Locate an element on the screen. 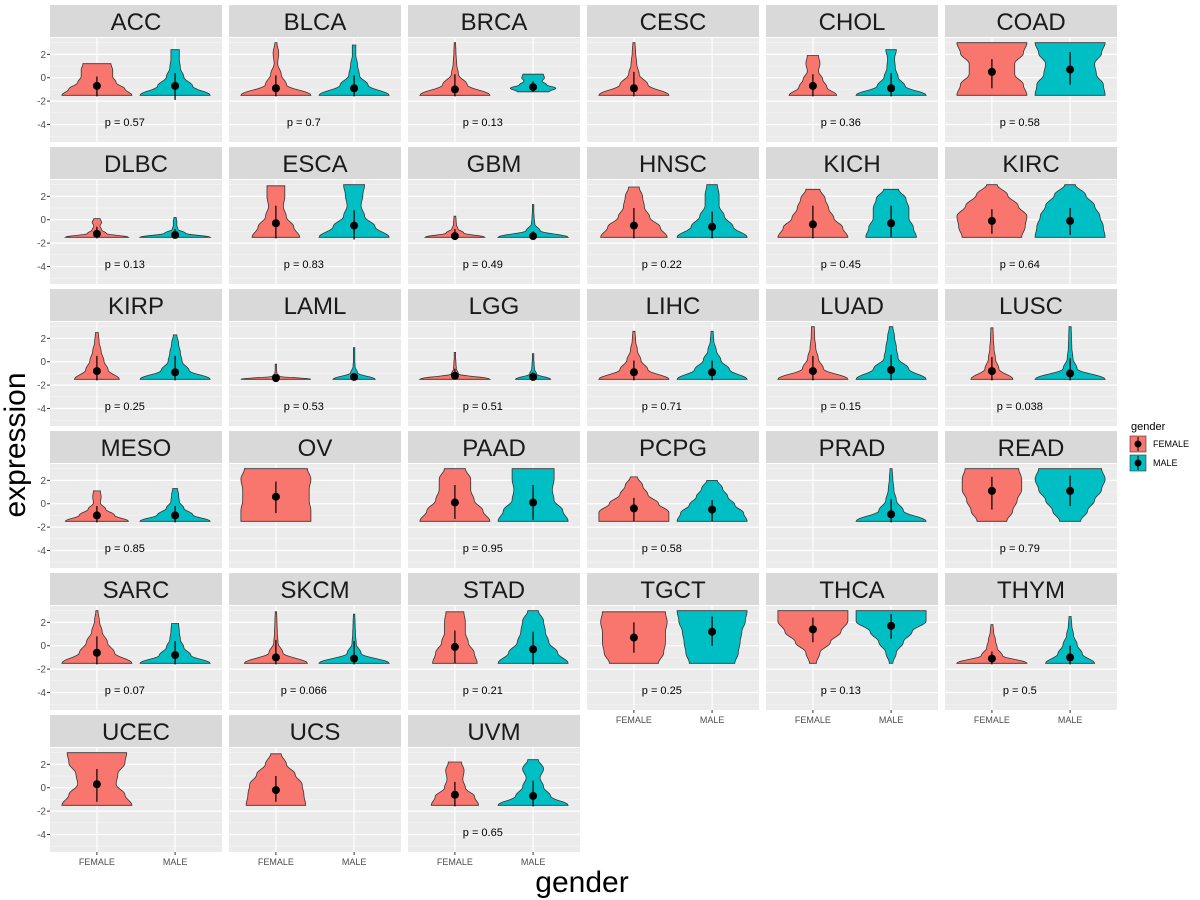 The height and width of the screenshot is (900, 1200). facet-panel-tgct: TGCT FEMALE MALE p = 0.25 is located at coordinates (673, 649).